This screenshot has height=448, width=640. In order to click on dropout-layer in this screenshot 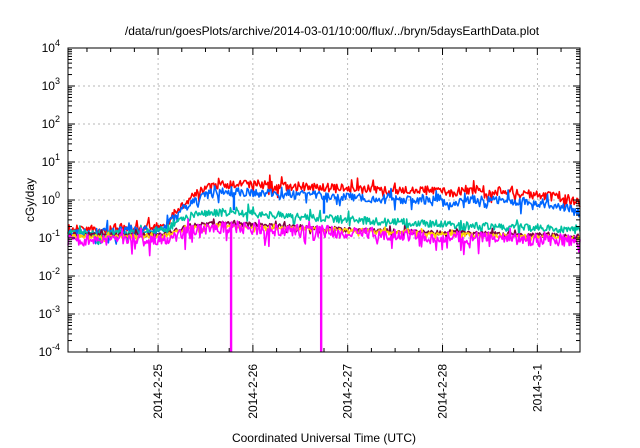, I will do `click(277, 272)`.